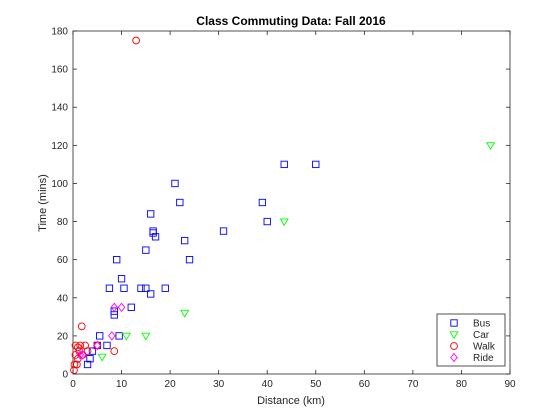 This screenshot has height=420, width=560. I want to click on legend-box, so click(471, 340).